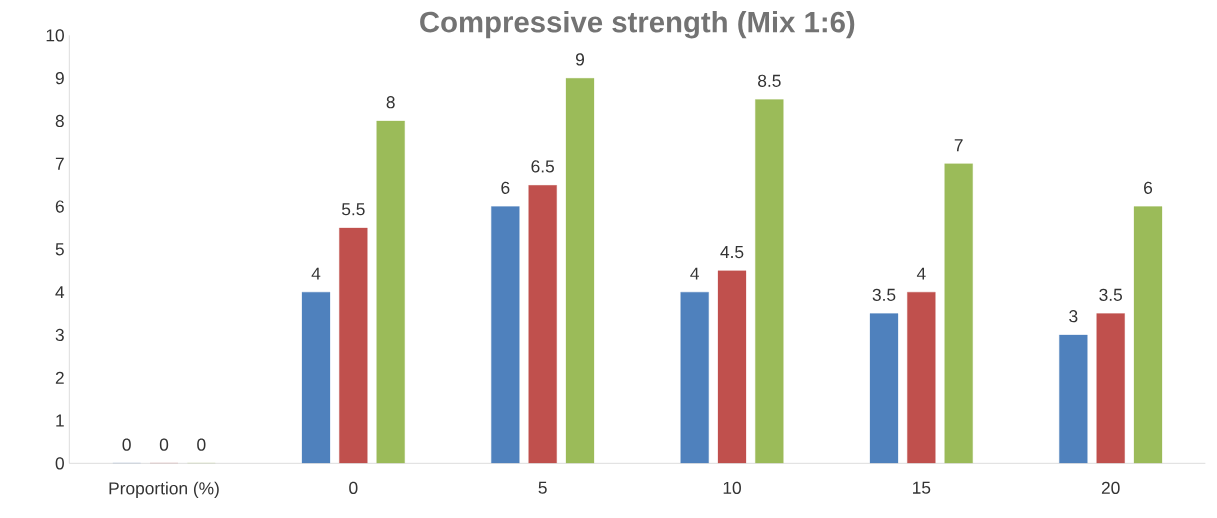  I want to click on x-tick-label: Proportion (%), so click(164, 489).